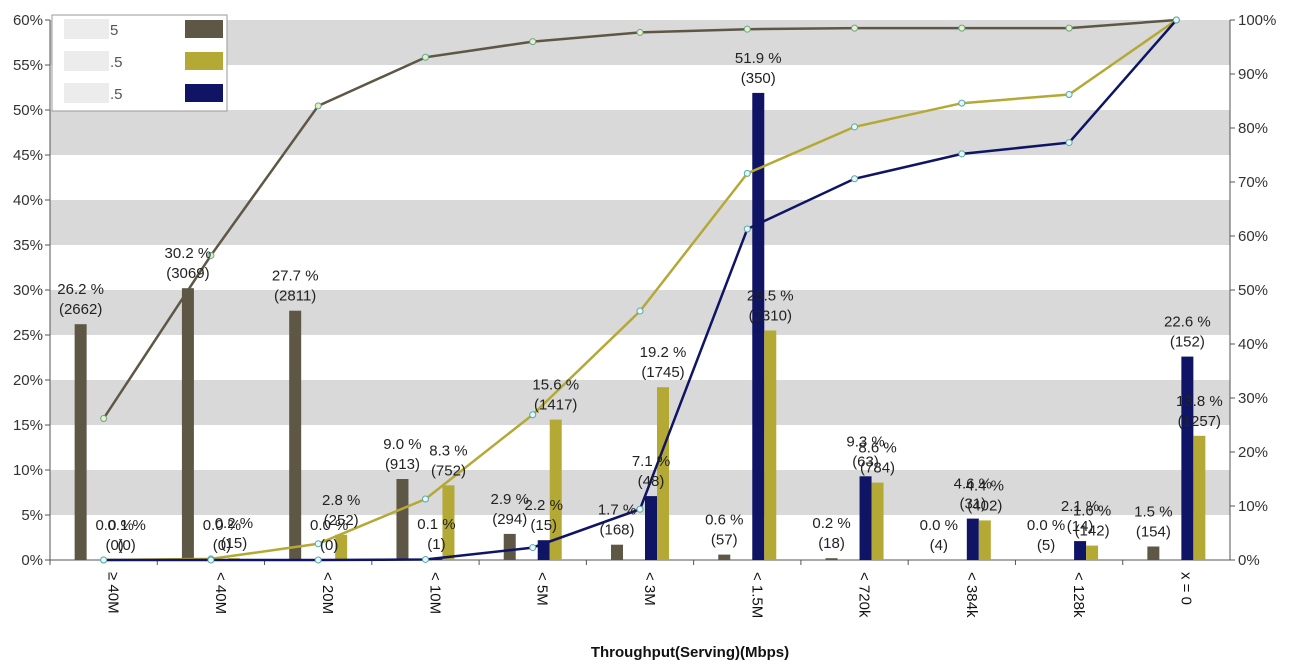 The image size is (1293, 665). Describe the element at coordinates (28, 110) in the screenshot. I see `y-left-tick-label: 50%` at that location.